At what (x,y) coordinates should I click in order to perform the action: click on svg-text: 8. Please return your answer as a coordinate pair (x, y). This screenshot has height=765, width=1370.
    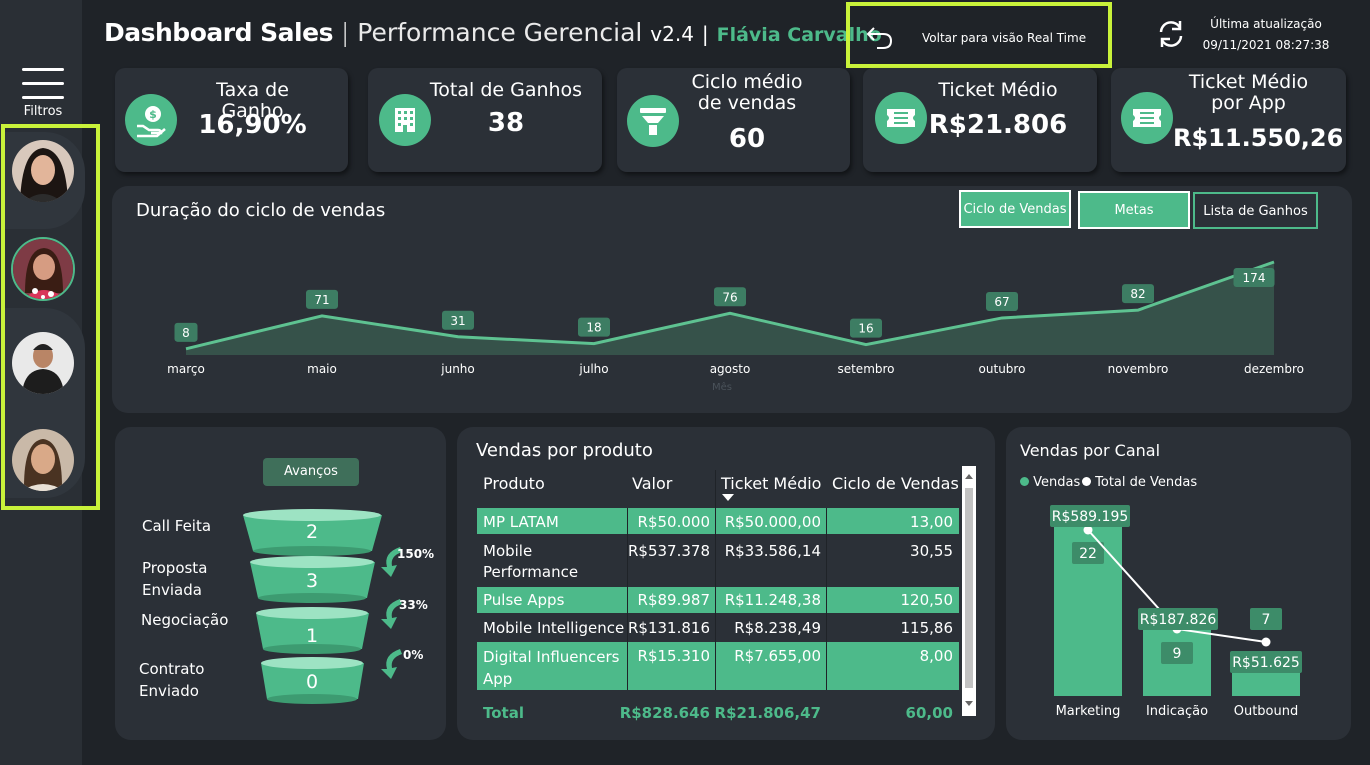
    Looking at the image, I should click on (186, 333).